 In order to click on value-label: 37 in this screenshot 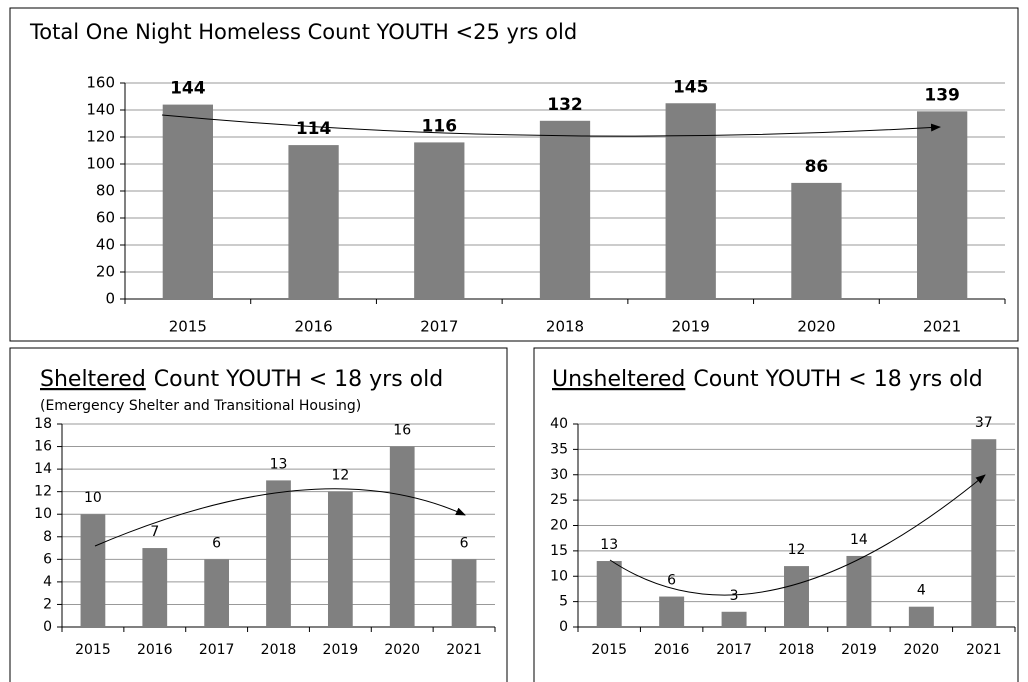, I will do `click(984, 423)`.